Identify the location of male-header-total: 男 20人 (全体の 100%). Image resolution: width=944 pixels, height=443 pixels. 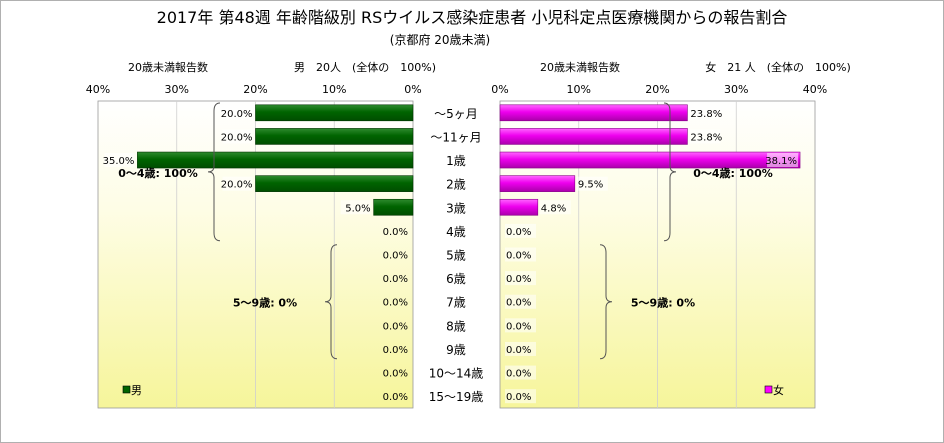
(365, 67).